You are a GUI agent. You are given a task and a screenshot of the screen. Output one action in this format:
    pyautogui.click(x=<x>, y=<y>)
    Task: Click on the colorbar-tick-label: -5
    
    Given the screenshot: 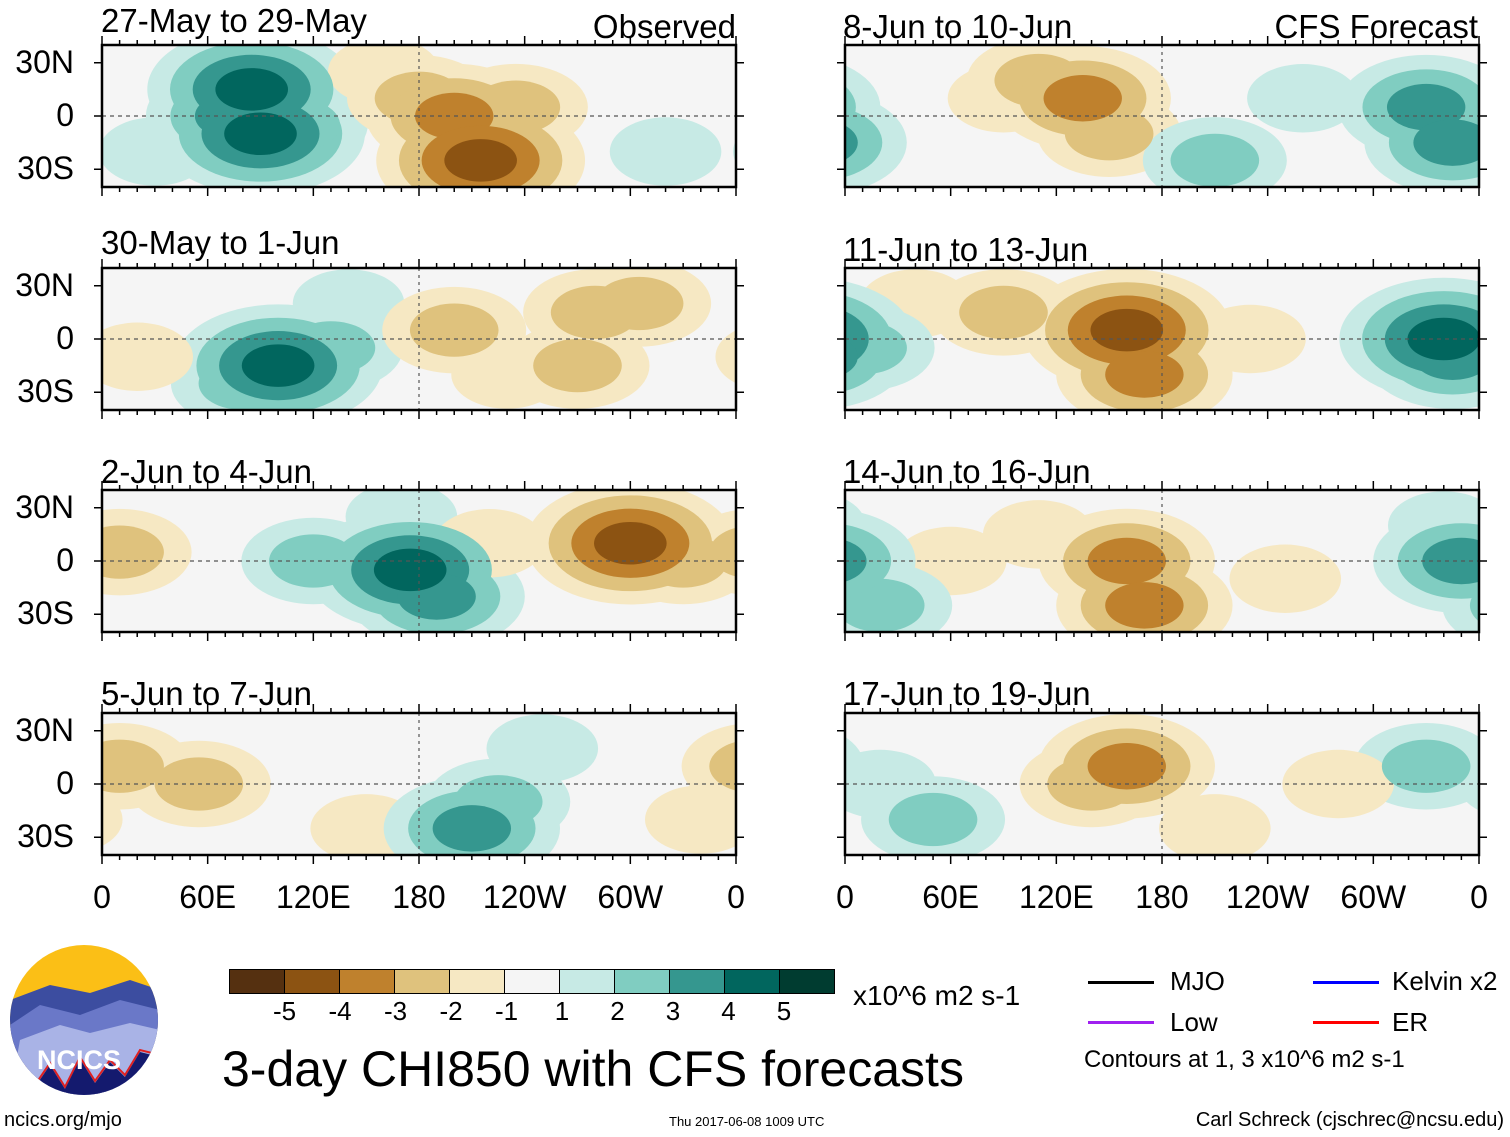 What is the action you would take?
    pyautogui.click(x=284, y=1011)
    